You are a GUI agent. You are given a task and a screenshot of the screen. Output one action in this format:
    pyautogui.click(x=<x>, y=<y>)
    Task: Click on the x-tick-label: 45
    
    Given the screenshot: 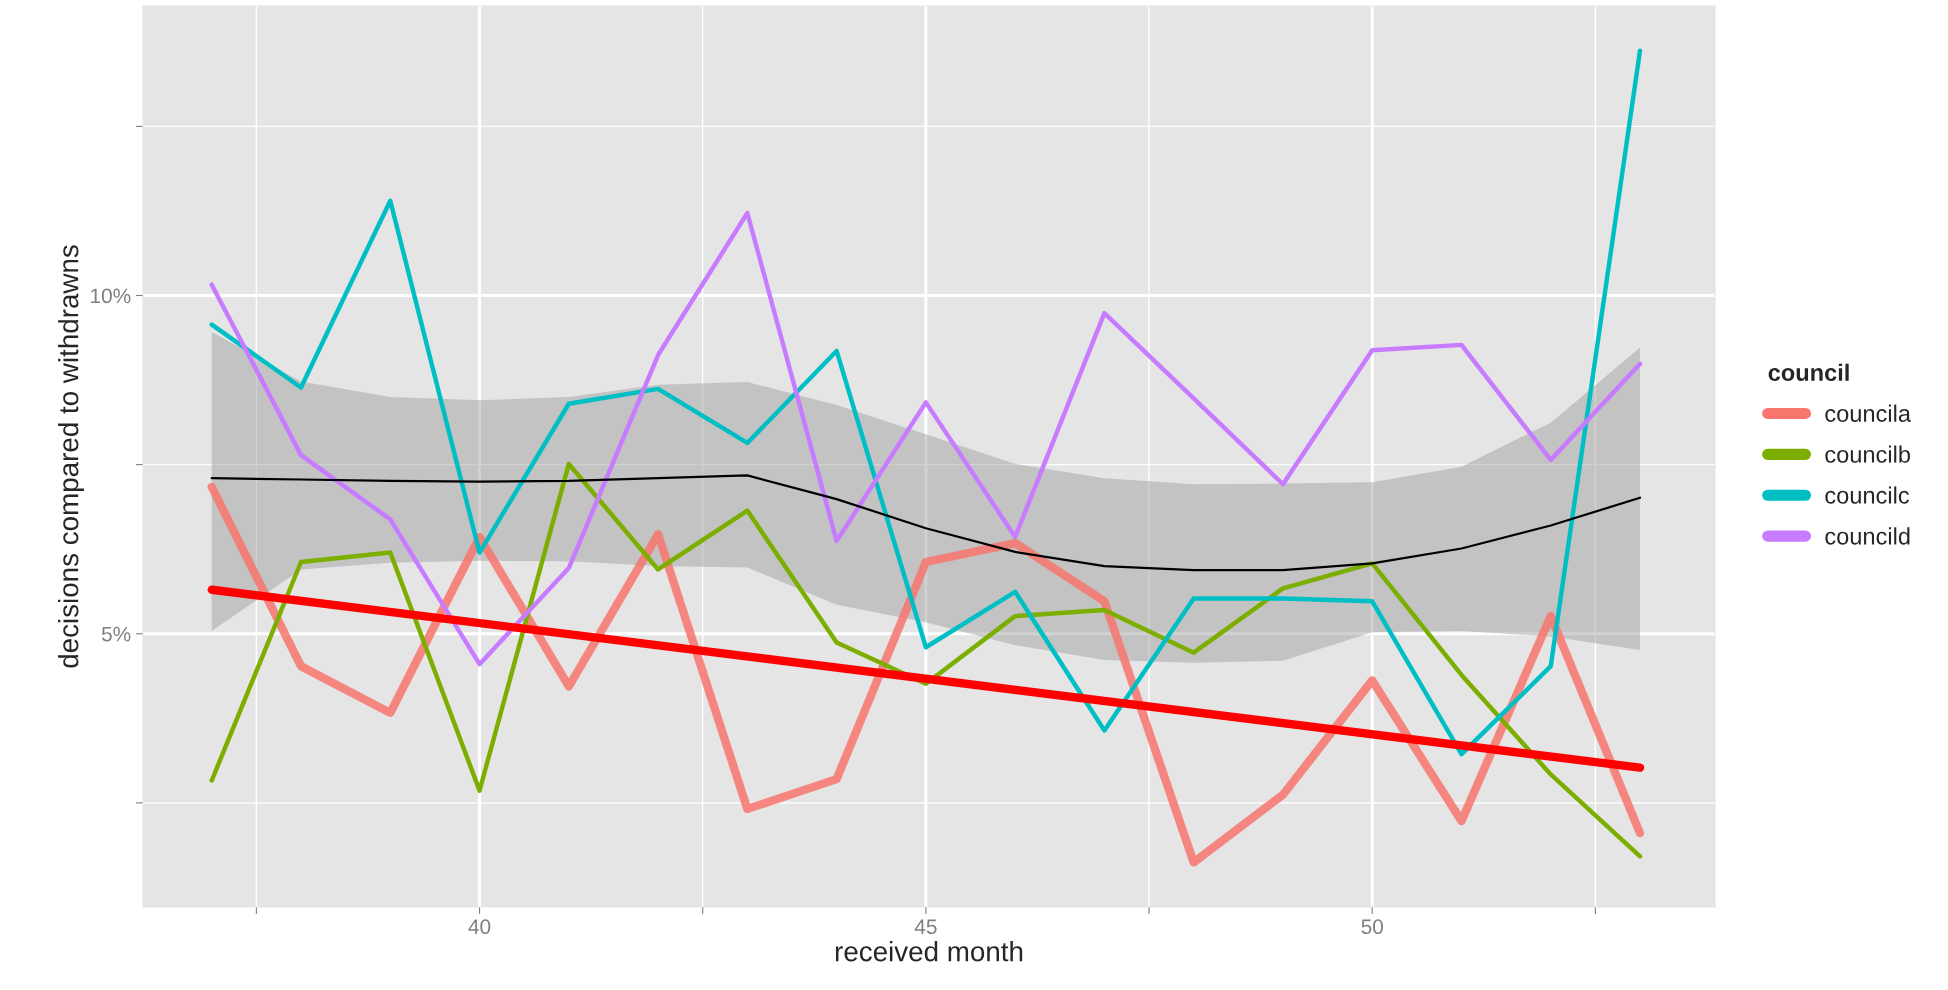 What is the action you would take?
    pyautogui.click(x=925, y=927)
    